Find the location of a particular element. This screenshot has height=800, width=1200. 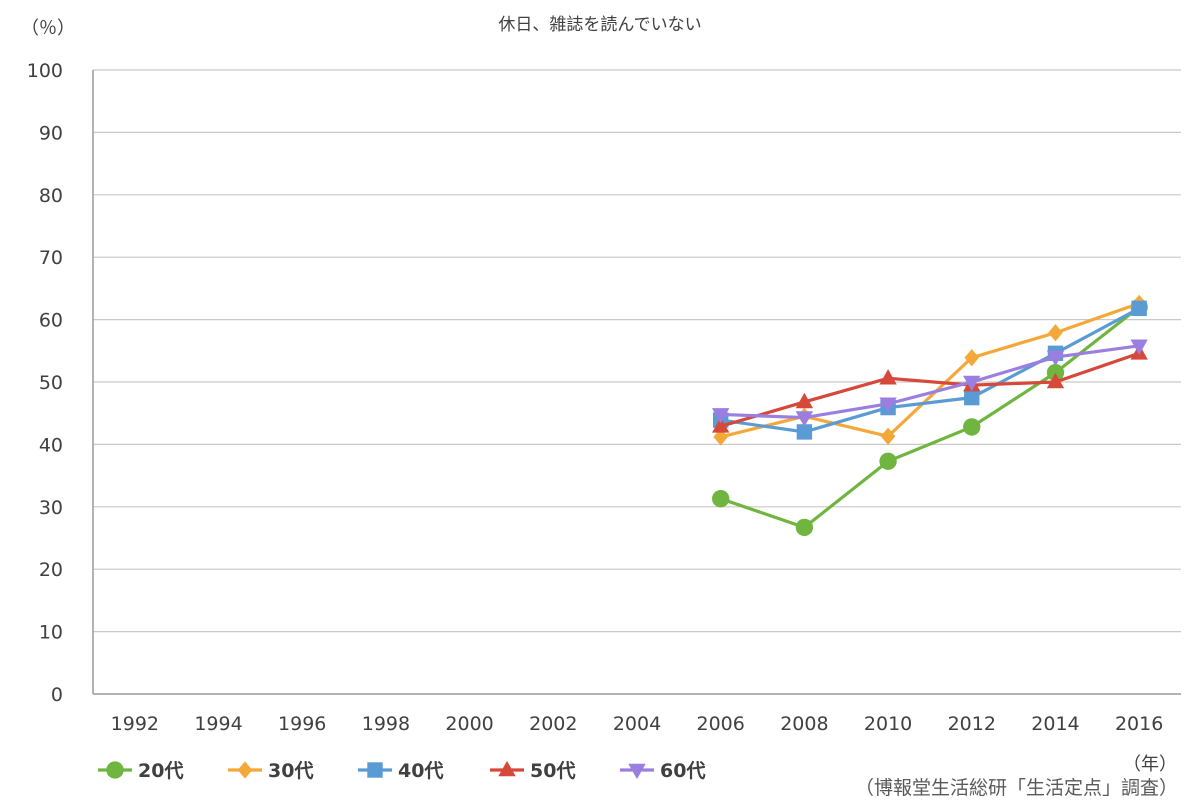

series-50代 is located at coordinates (930, 388).